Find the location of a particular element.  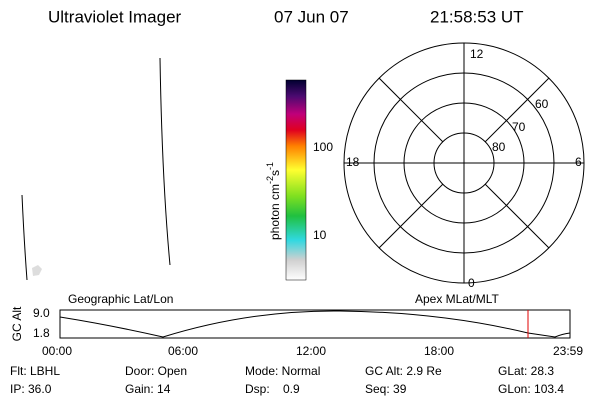

colorbar-tick: 100 is located at coordinates (323, 147).